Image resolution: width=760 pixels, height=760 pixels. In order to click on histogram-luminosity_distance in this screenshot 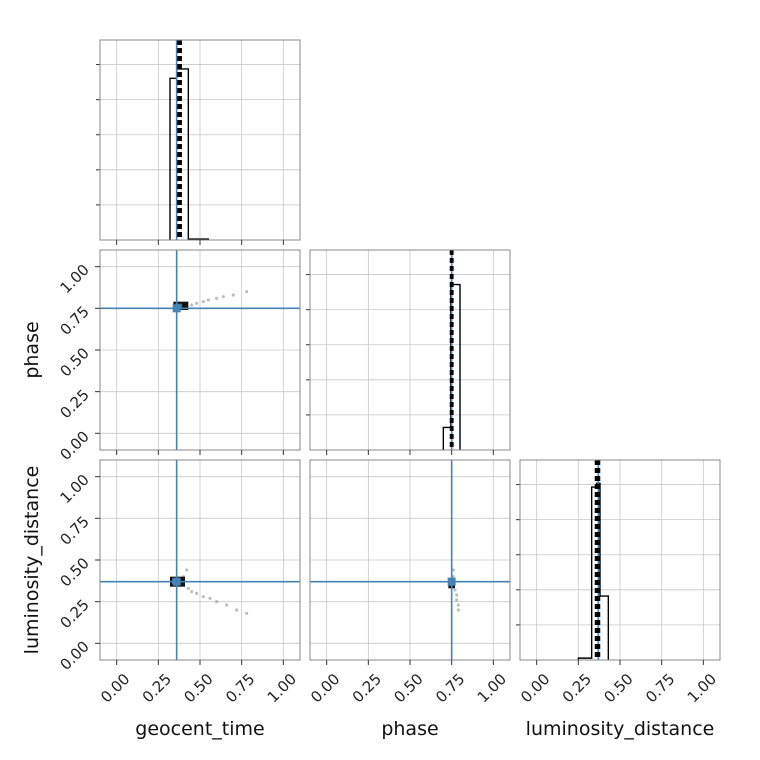, I will do `click(593, 571)`.